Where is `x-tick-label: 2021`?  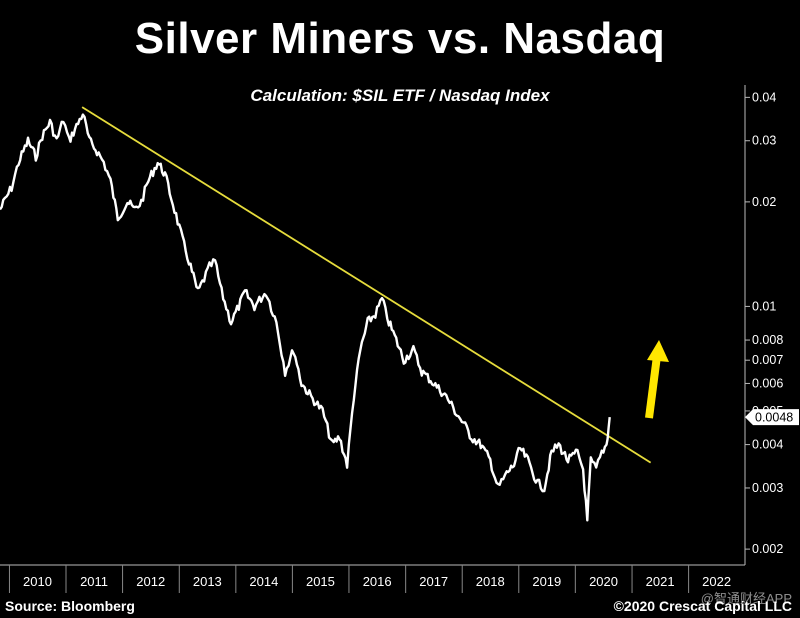
x-tick-label: 2021 is located at coordinates (660, 581).